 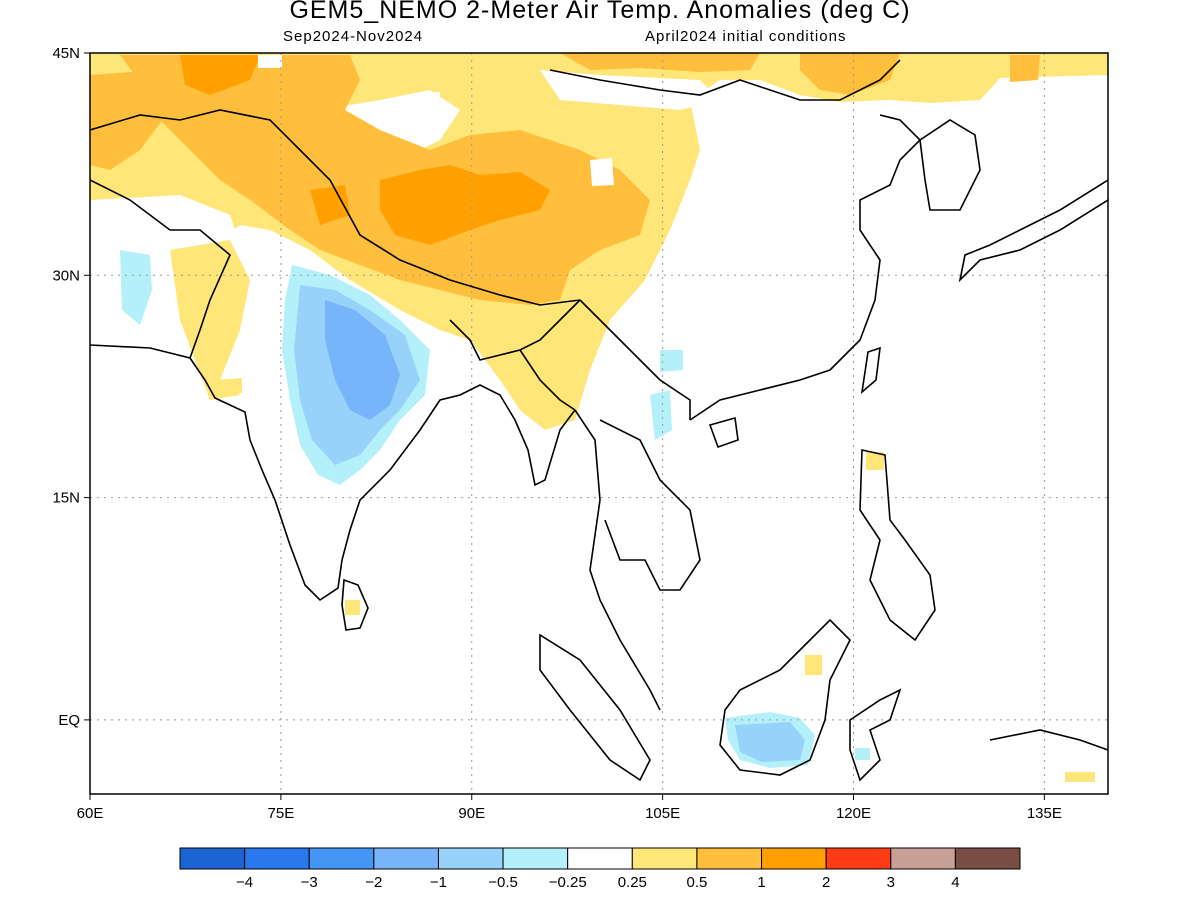 What do you see at coordinates (66, 275) in the screenshot?
I see `y-tick-label: 30N` at bounding box center [66, 275].